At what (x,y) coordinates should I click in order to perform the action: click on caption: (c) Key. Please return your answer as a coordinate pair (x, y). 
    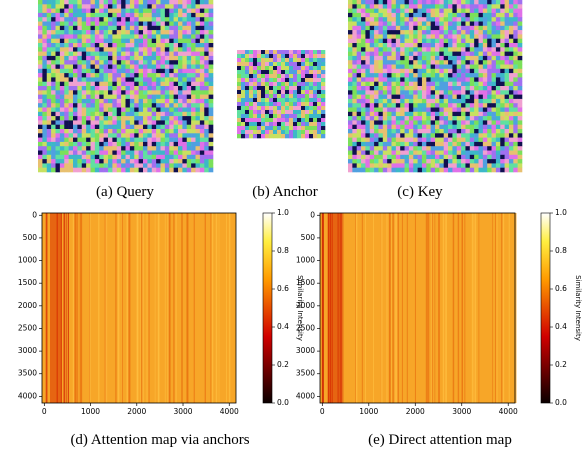
    Looking at the image, I should click on (420, 192).